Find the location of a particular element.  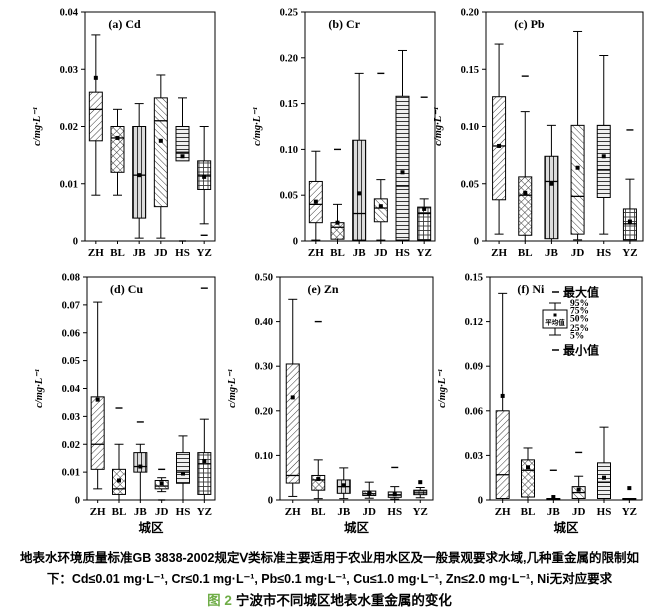

box-b-ZH is located at coordinates (315, 195).